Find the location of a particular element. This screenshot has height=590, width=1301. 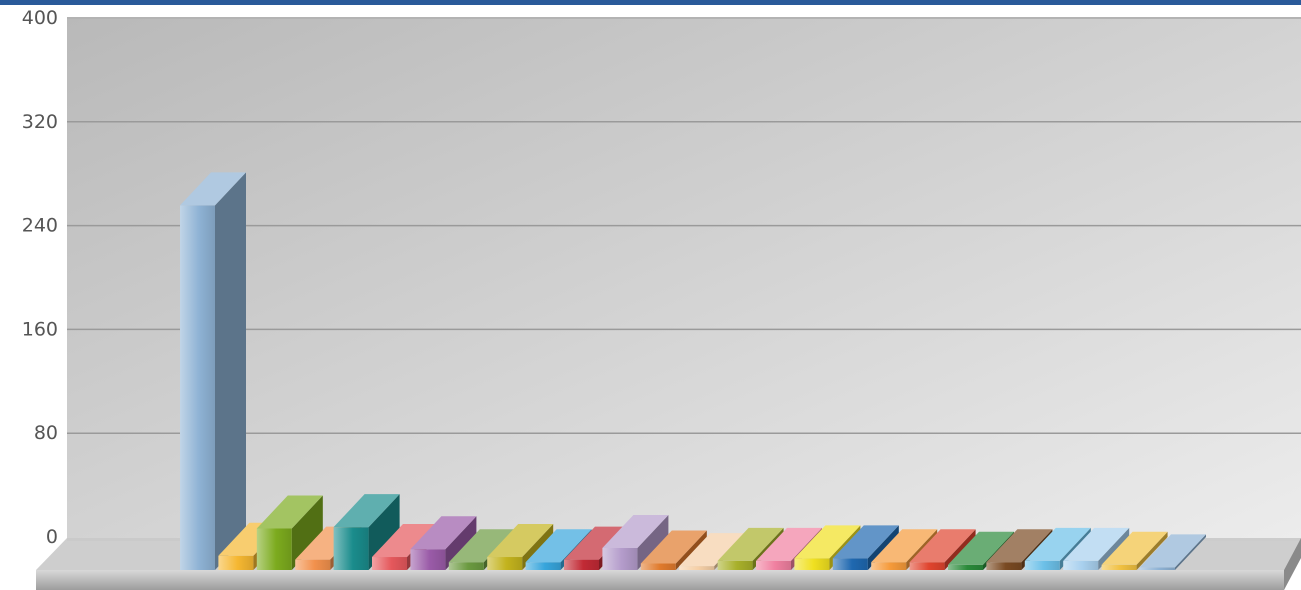

y-tick-label: 160 is located at coordinates (40, 329).